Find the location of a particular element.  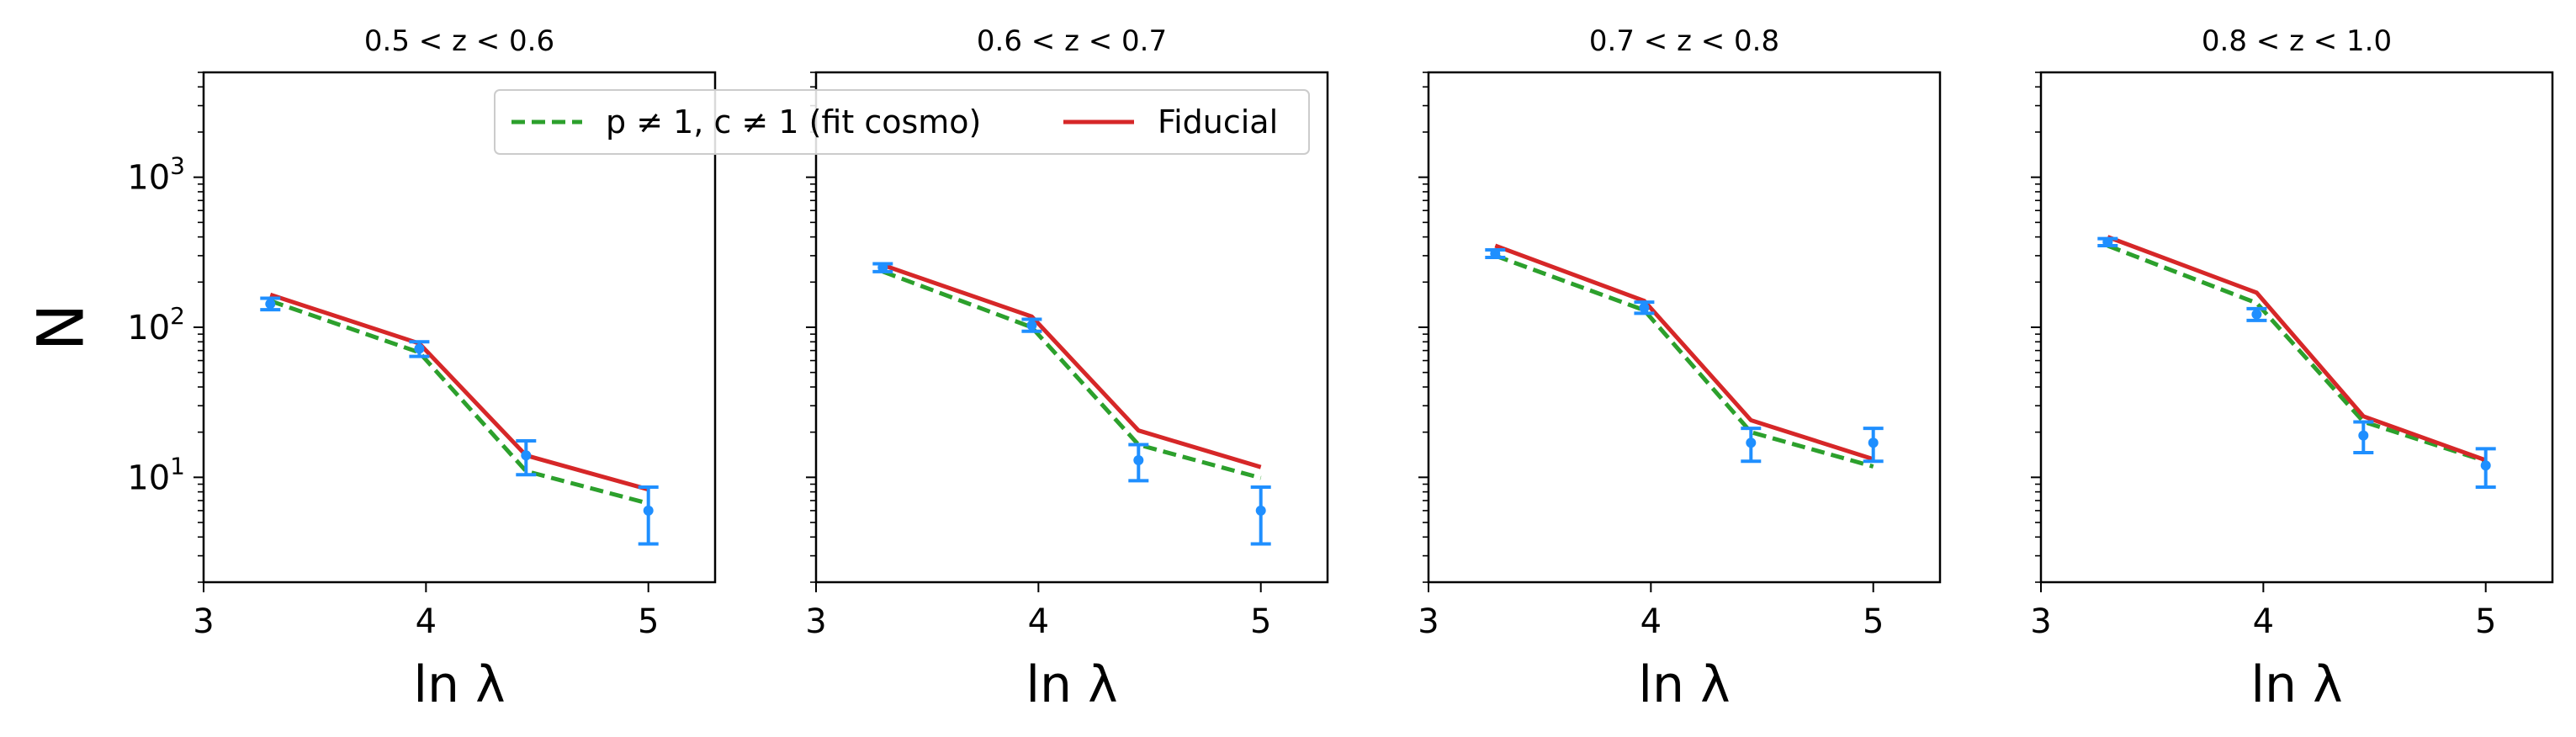

panel-title: 0.5 < z < 0.6 is located at coordinates (459, 41).